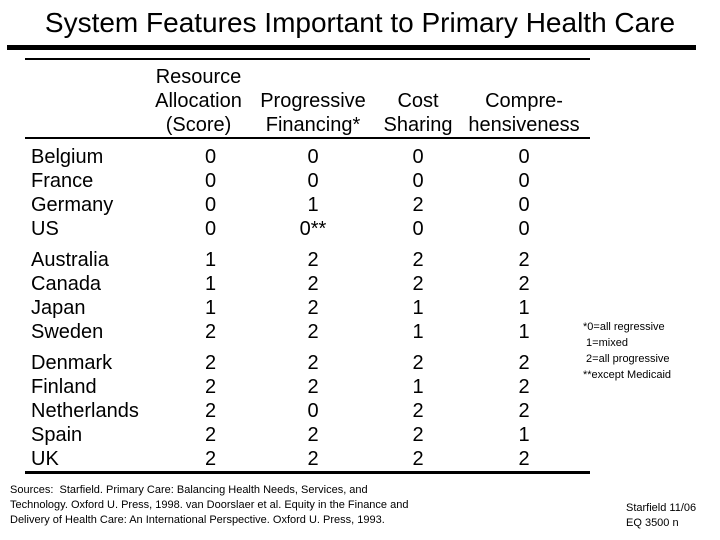 Image resolution: width=720 pixels, height=540 pixels. What do you see at coordinates (418, 113) in the screenshot?
I see `header-cost-sharing: Cost Sharing` at bounding box center [418, 113].